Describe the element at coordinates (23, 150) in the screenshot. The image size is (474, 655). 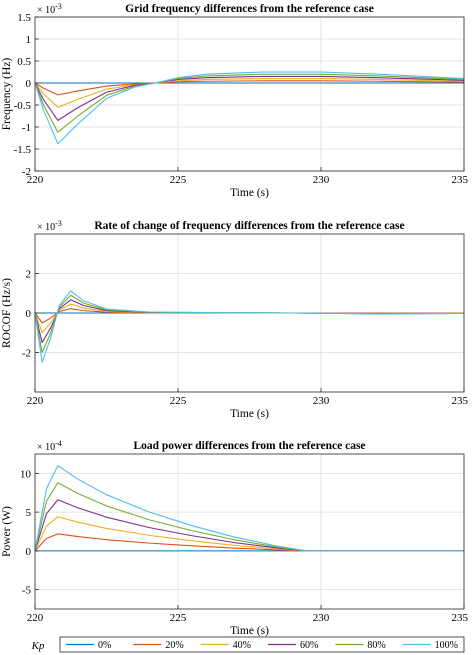
I see `y-tick-label: -1.5` at that location.